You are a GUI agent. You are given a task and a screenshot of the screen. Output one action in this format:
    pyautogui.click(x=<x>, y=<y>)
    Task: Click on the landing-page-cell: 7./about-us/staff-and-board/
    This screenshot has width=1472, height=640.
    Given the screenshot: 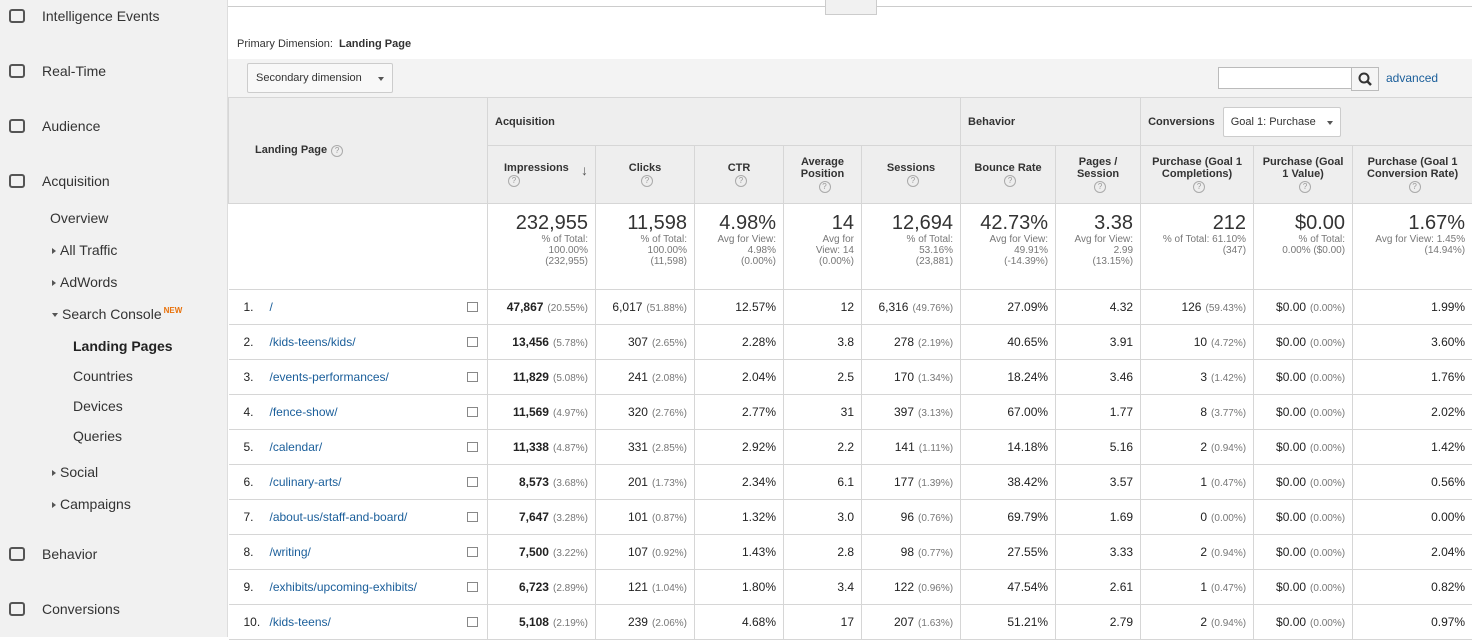 What is the action you would take?
    pyautogui.click(x=358, y=517)
    